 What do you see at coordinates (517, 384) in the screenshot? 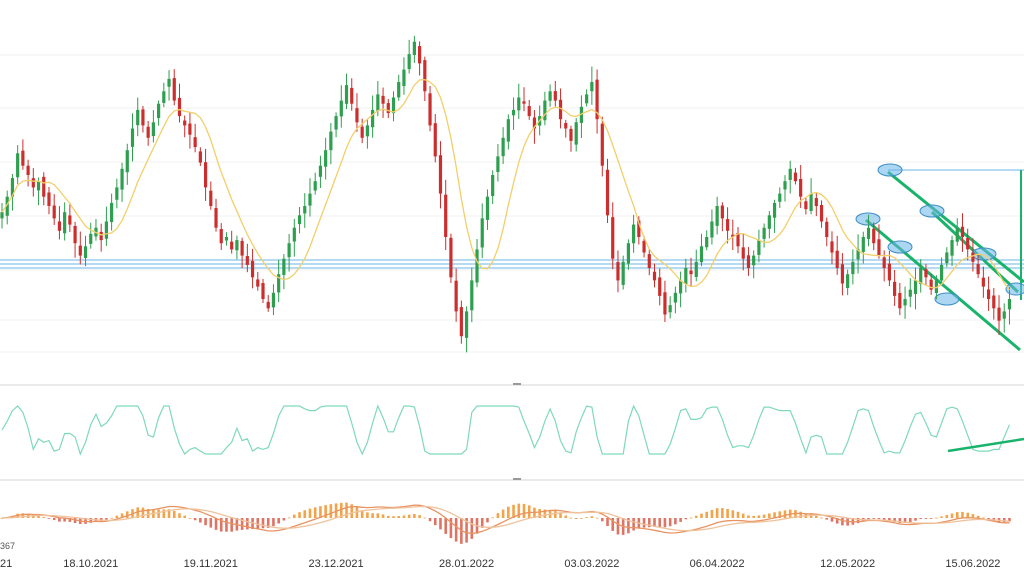
I see `divider-handle` at bounding box center [517, 384].